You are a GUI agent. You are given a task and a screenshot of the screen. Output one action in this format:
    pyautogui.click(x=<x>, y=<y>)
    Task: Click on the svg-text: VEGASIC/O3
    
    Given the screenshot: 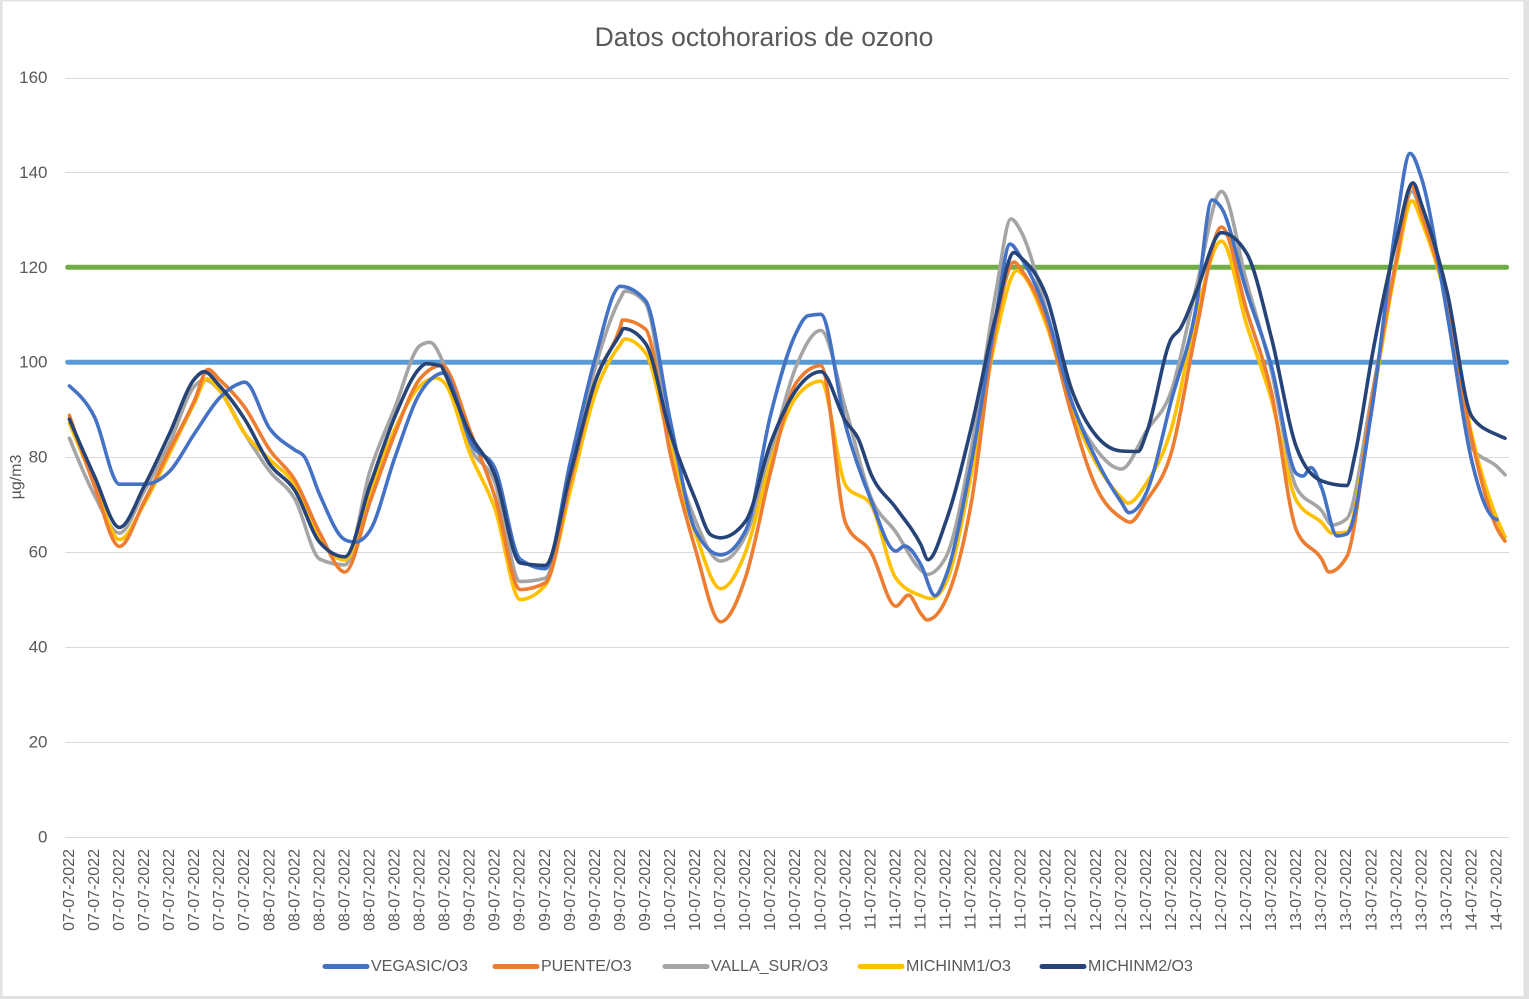 What is the action you would take?
    pyautogui.click(x=419, y=966)
    